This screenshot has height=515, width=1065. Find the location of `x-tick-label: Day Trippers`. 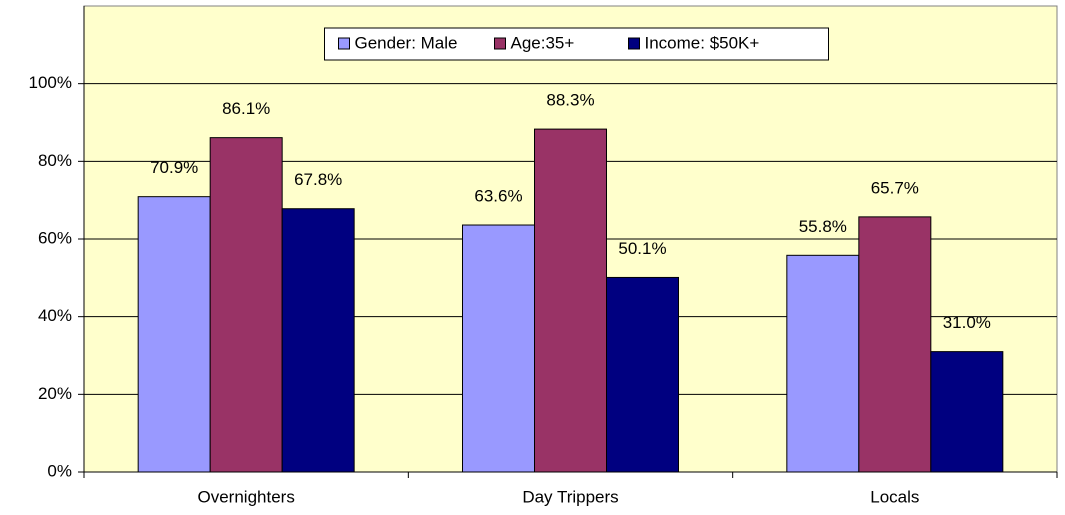

x-tick-label: Day Trippers is located at coordinates (570, 496).